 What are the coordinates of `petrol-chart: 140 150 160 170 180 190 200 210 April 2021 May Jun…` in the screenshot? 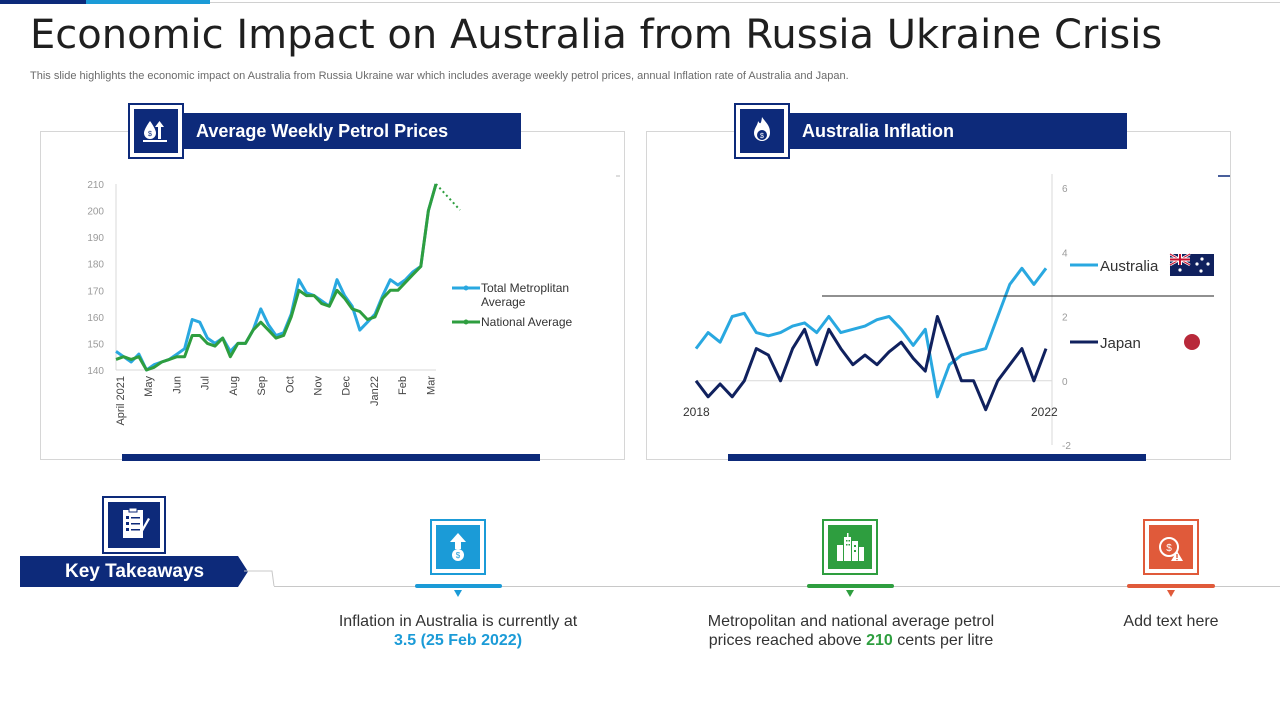 It's located at (353, 300).